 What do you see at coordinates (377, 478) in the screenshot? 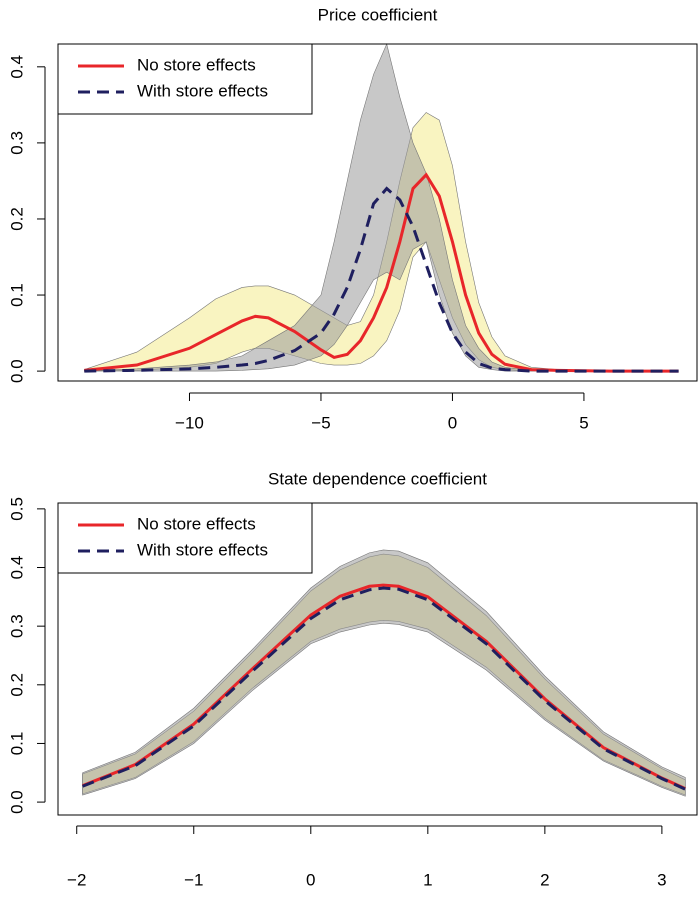
I see `chart-title: State dependence coefficient` at bounding box center [377, 478].